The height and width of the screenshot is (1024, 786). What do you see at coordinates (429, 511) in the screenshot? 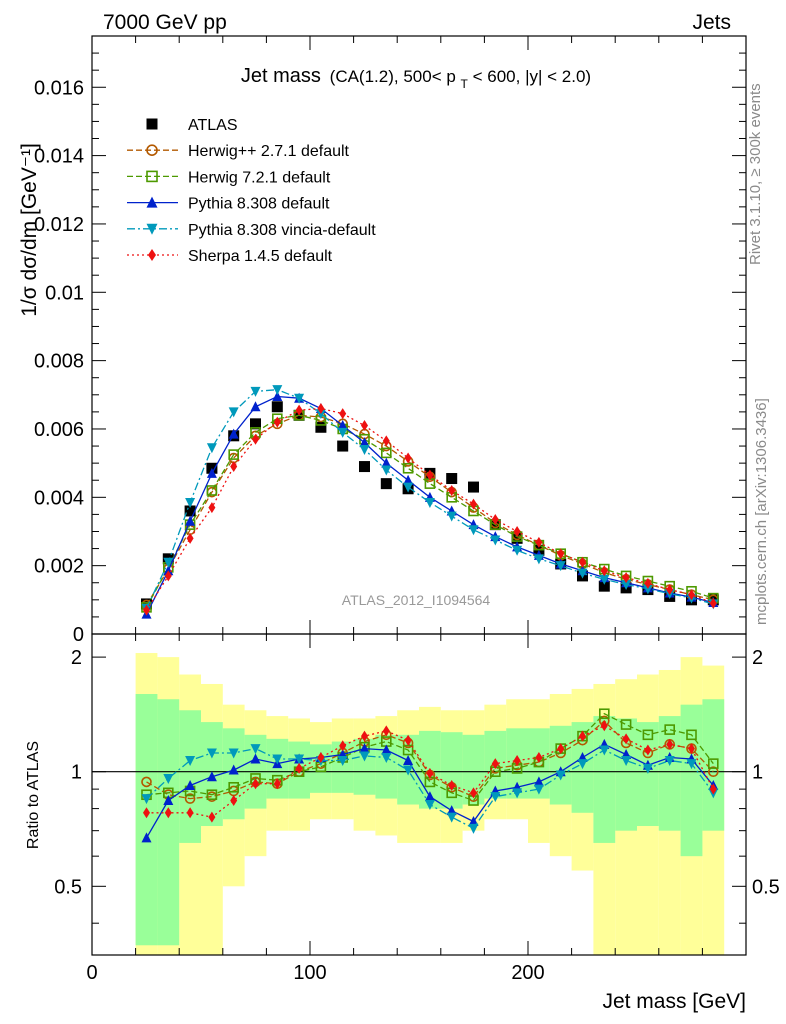
I see `main-series-line` at bounding box center [429, 511].